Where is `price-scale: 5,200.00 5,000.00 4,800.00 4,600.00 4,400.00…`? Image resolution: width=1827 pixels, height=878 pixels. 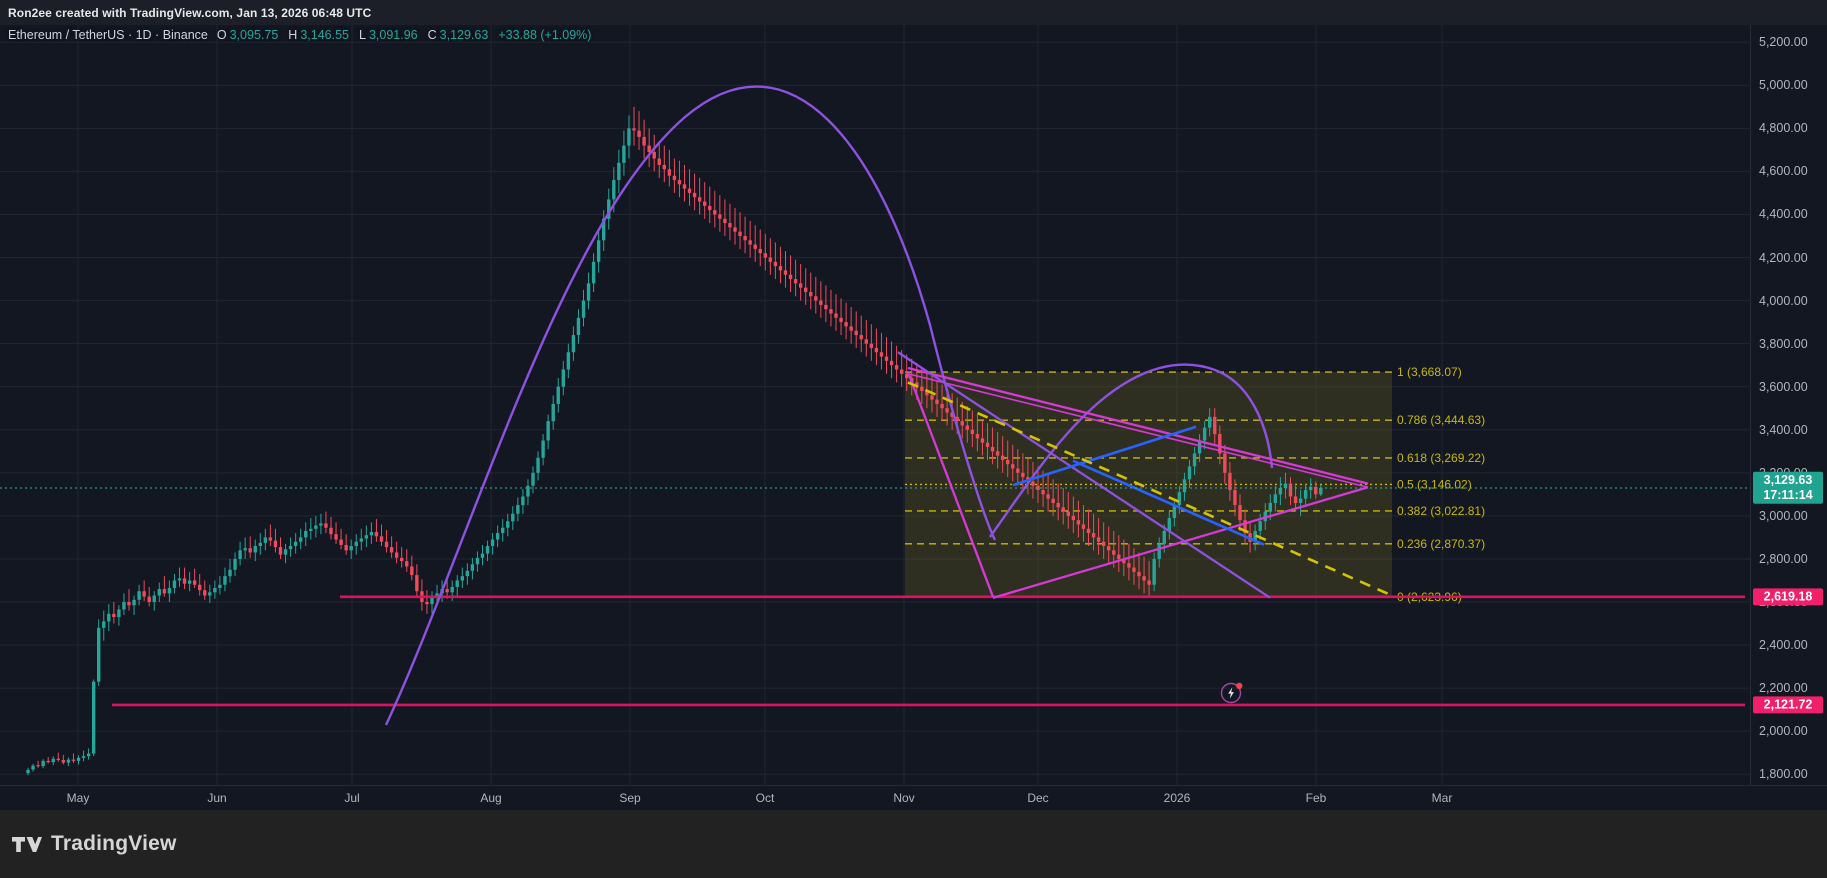 price-scale: 5,200.00 5,000.00 4,800.00 4,600.00 4,400.00… is located at coordinates (1788, 405).